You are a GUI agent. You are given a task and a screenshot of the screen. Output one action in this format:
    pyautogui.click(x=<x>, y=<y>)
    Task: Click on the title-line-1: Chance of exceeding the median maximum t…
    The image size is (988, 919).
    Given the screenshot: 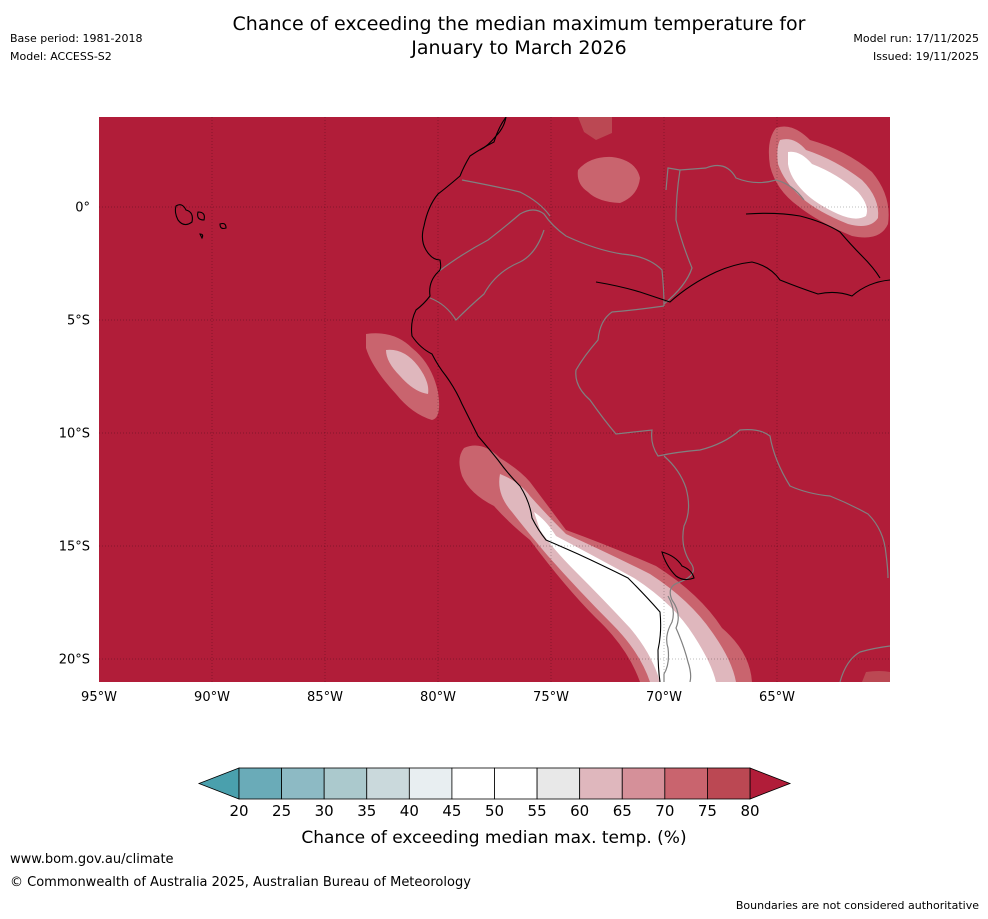 What is the action you would take?
    pyautogui.click(x=519, y=24)
    